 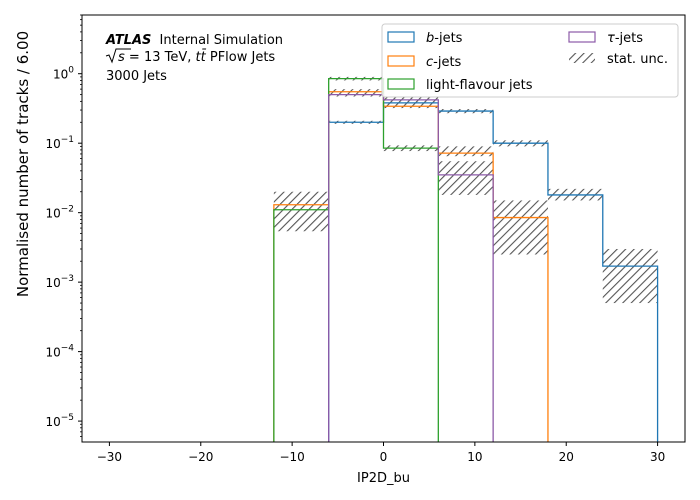 What do you see at coordinates (424, 62) in the screenshot?
I see `legend-entry-c-jets: c-jets` at bounding box center [424, 62].